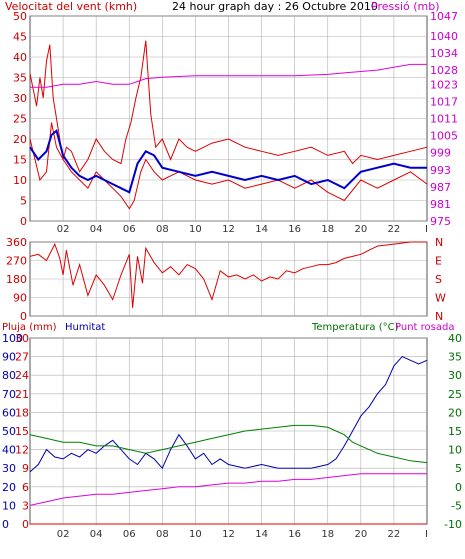 The height and width of the screenshot is (559, 465). Describe the element at coordinates (444, 36) in the screenshot. I see `pressure-tick-label: 1040` at that location.